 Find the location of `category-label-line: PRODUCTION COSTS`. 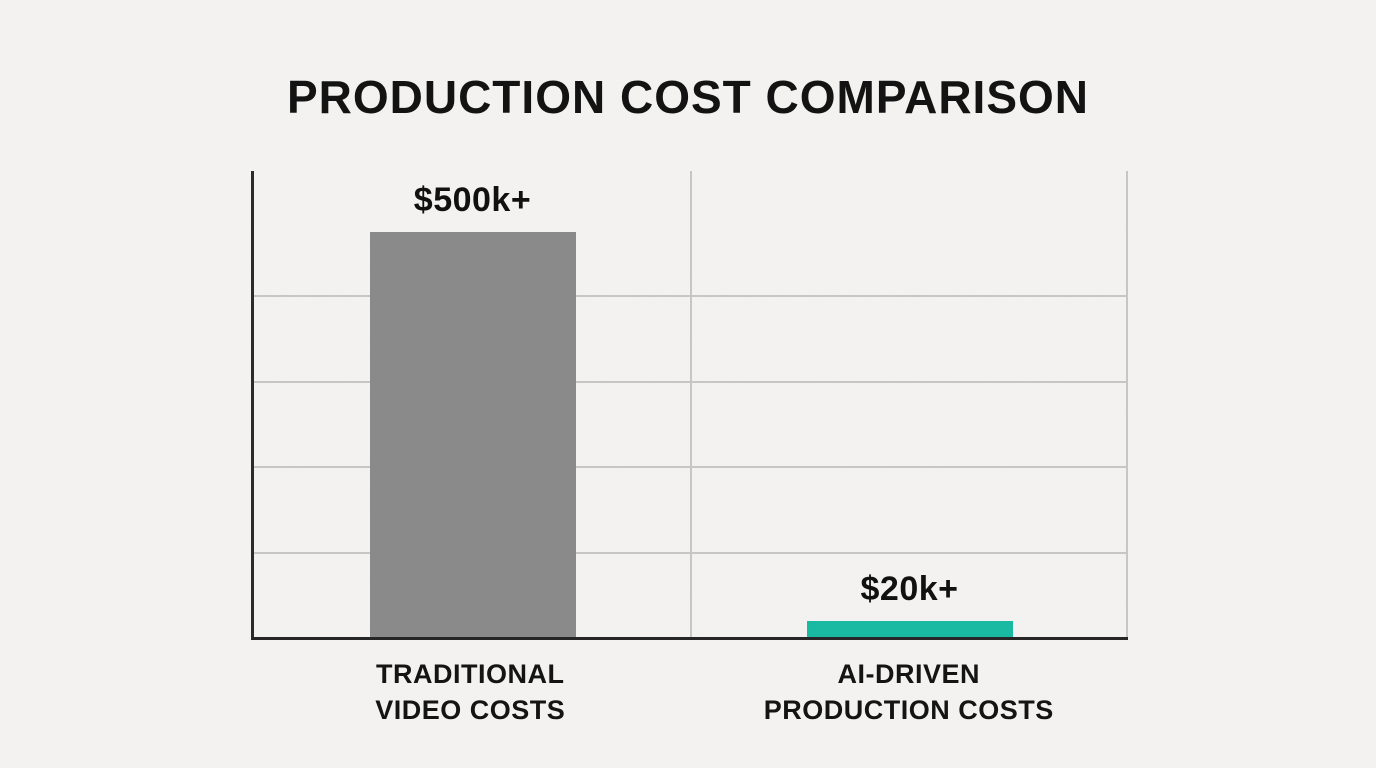

category-label-line: PRODUCTION COSTS is located at coordinates (908, 710).